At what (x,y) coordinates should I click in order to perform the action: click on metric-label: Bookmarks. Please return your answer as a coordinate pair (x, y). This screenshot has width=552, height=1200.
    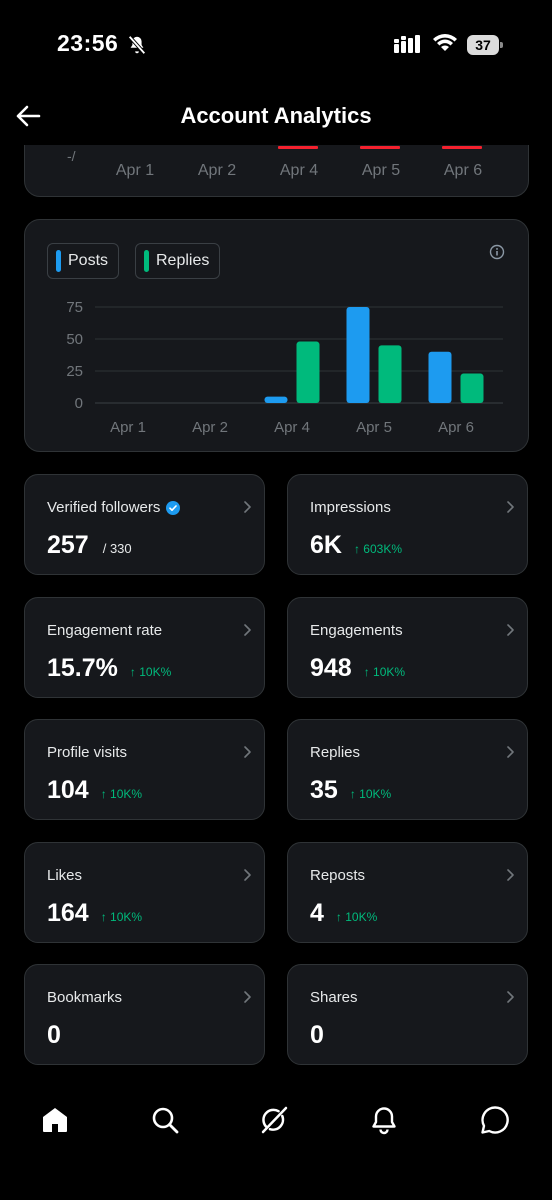
    Looking at the image, I should click on (85, 997).